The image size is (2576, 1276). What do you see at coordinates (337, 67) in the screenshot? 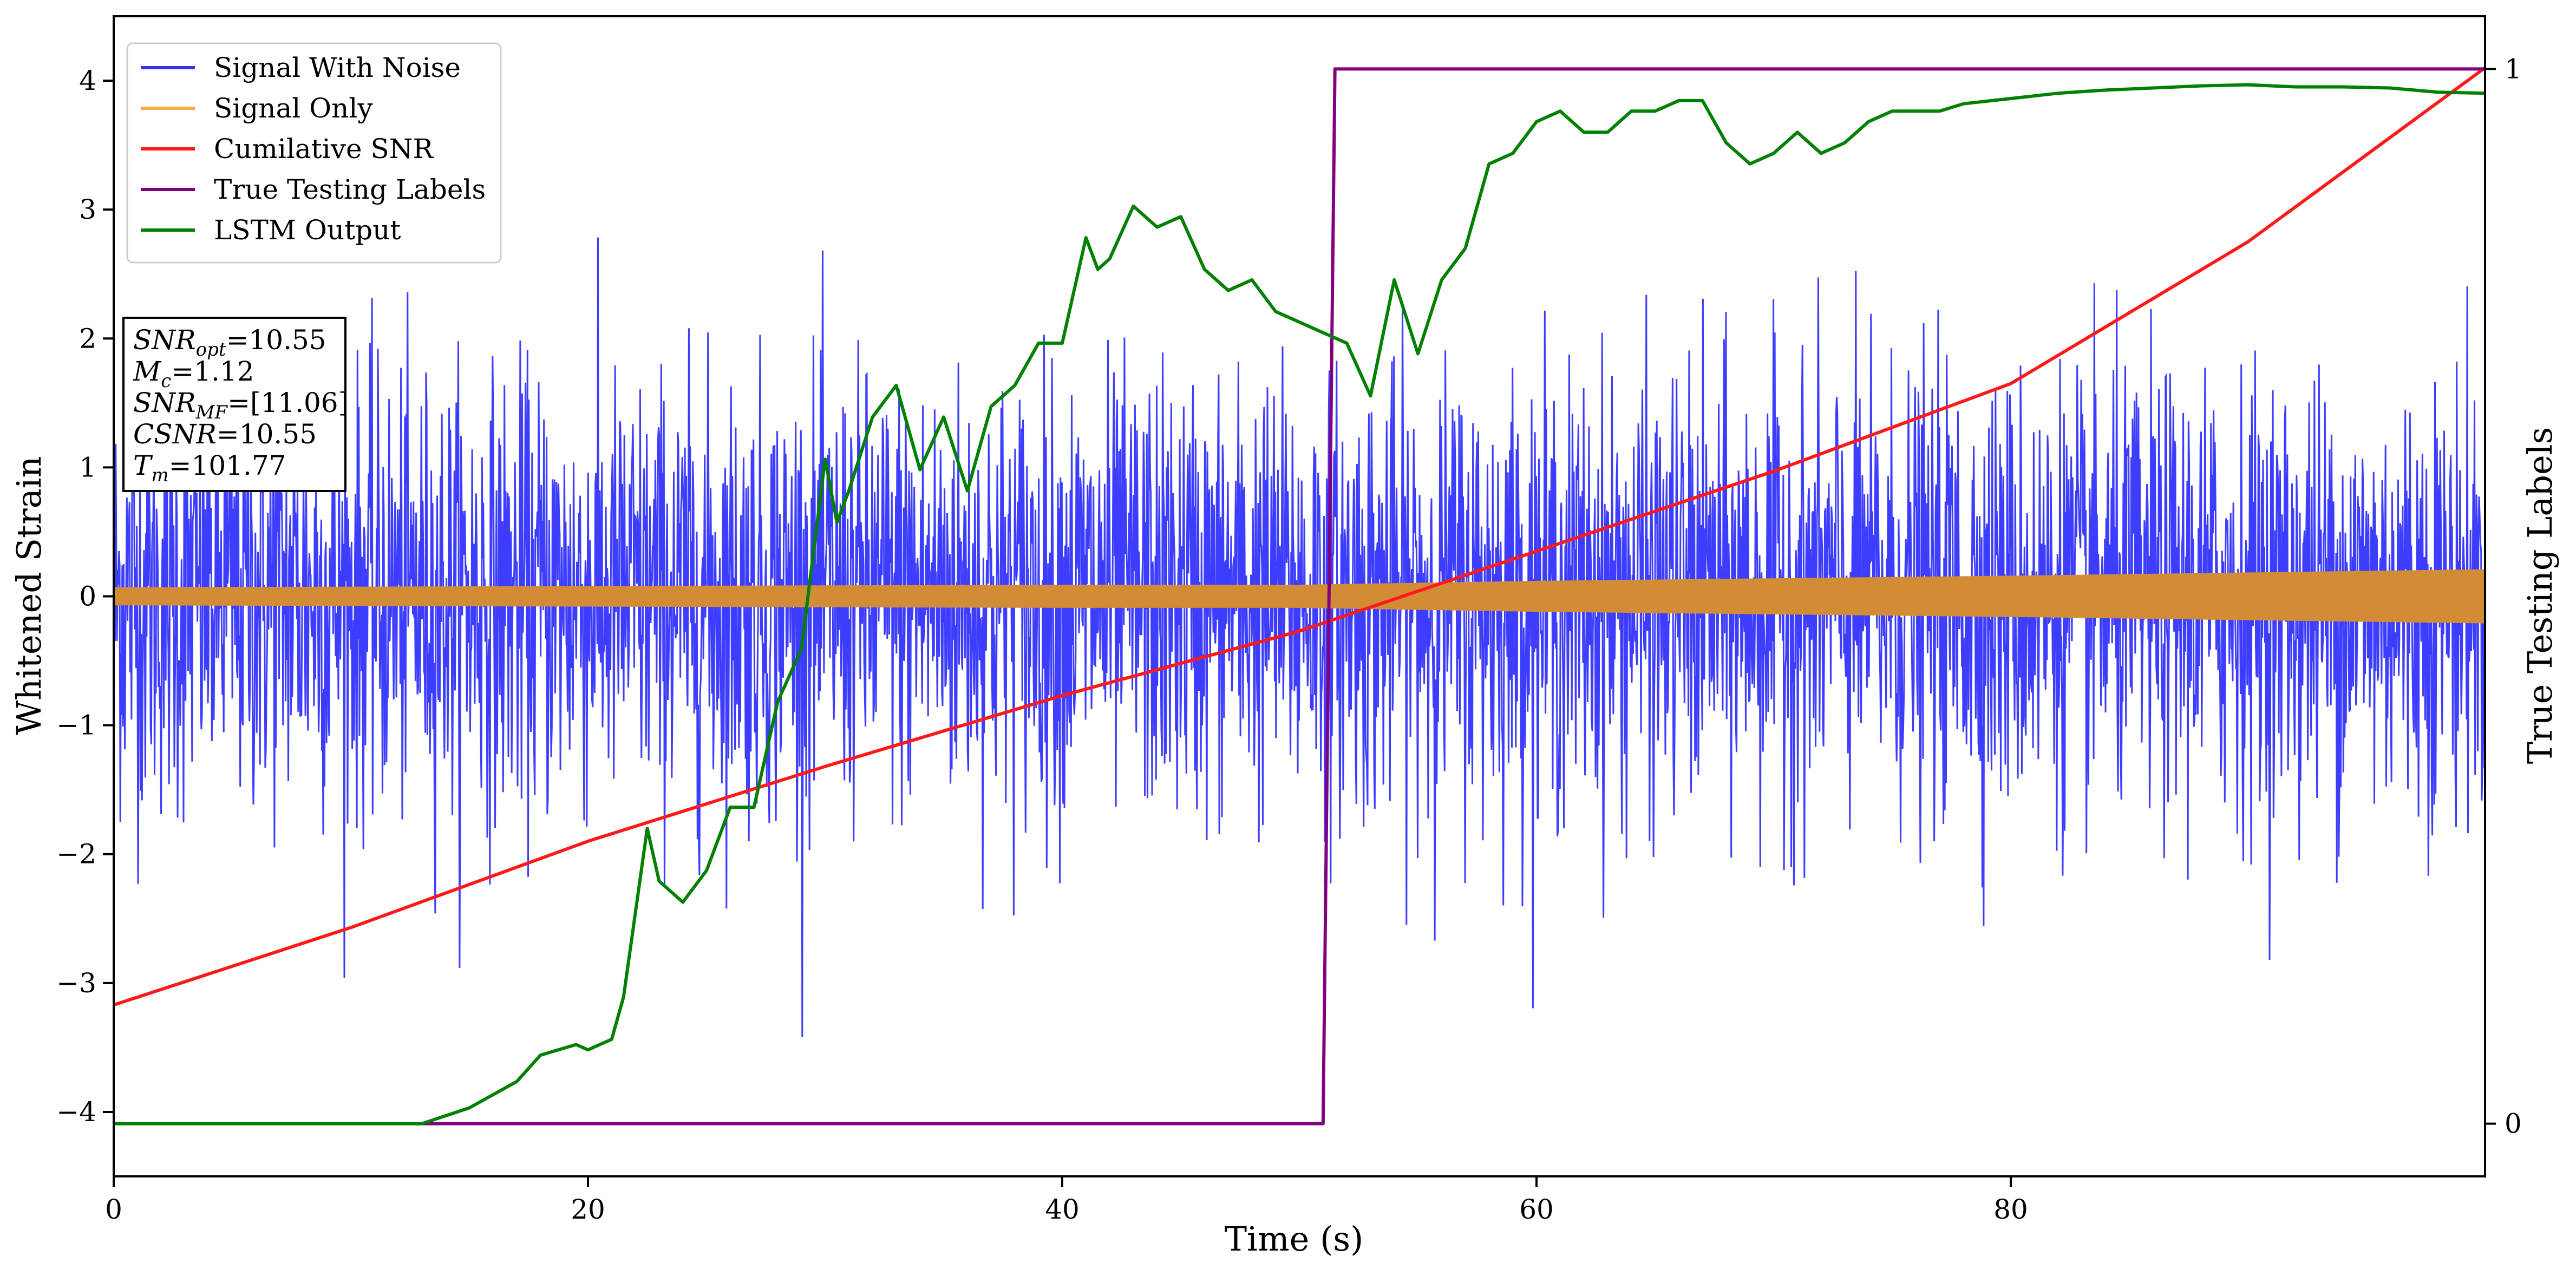
I see `legend-label: Signal With Noise` at bounding box center [337, 67].